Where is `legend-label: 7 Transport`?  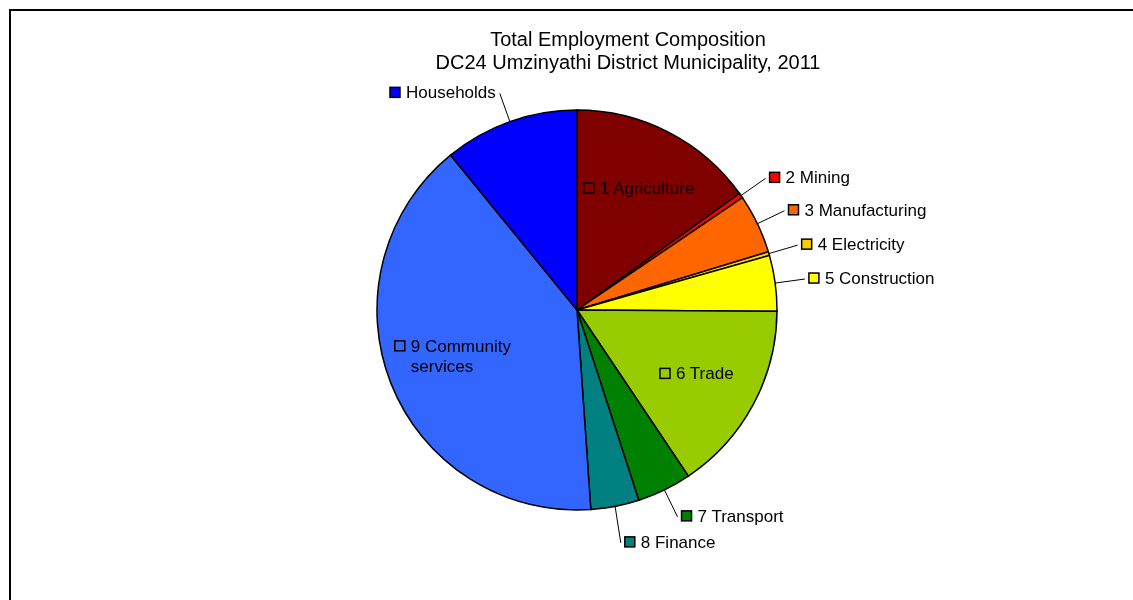
legend-label: 7 Transport is located at coordinates (740, 516).